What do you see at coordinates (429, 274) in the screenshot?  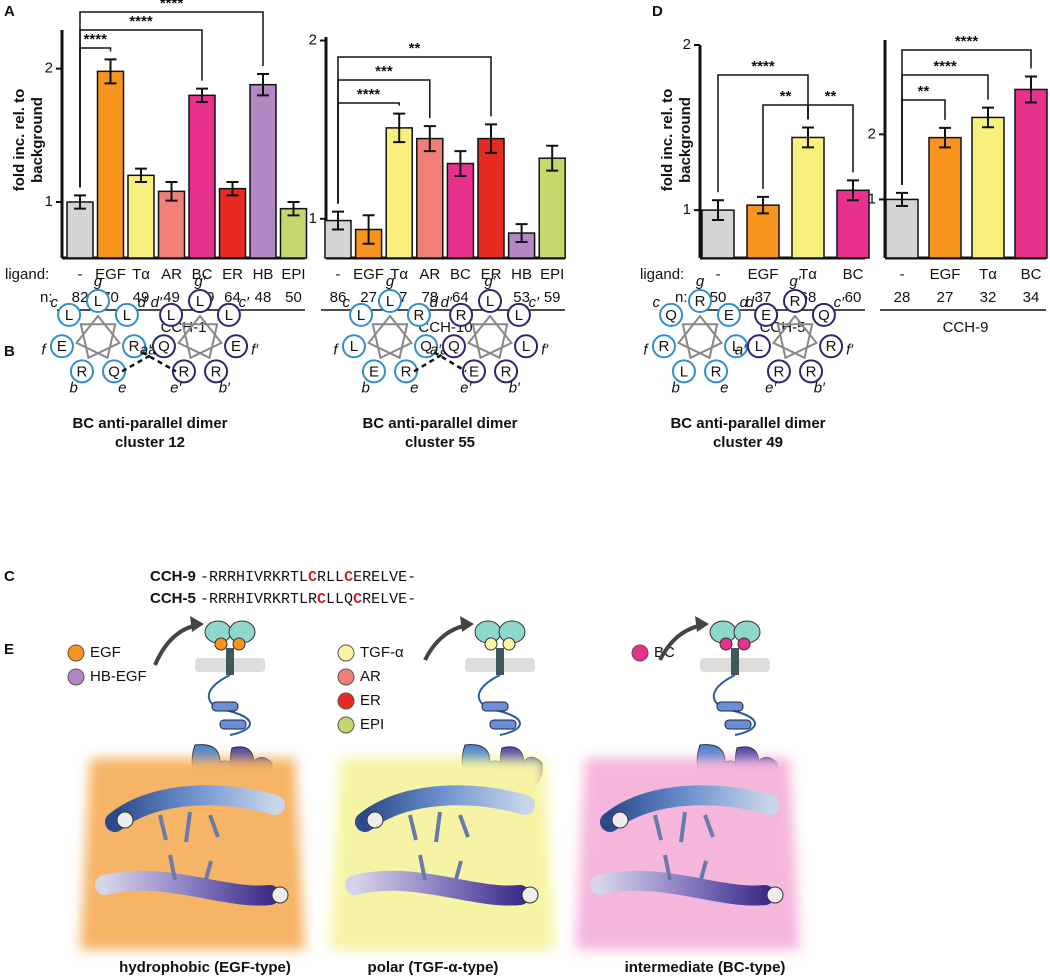 I see `x-tick-label: AR` at bounding box center [429, 274].